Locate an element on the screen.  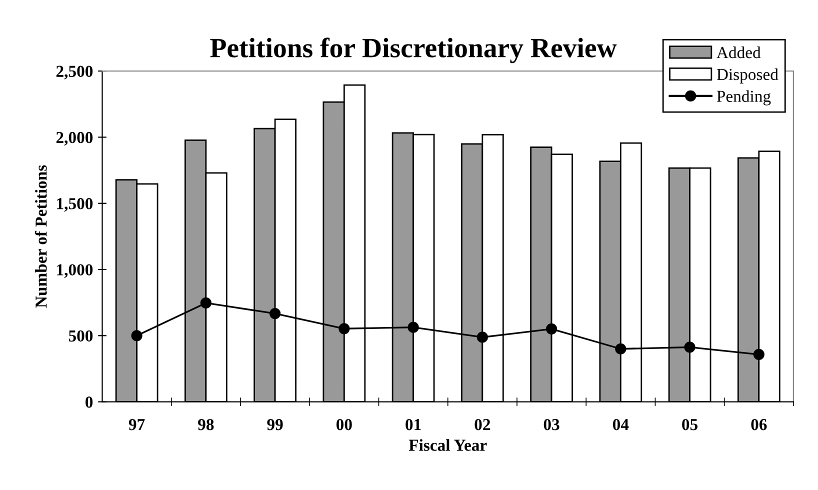
x-tick-label: 06 is located at coordinates (759, 424).